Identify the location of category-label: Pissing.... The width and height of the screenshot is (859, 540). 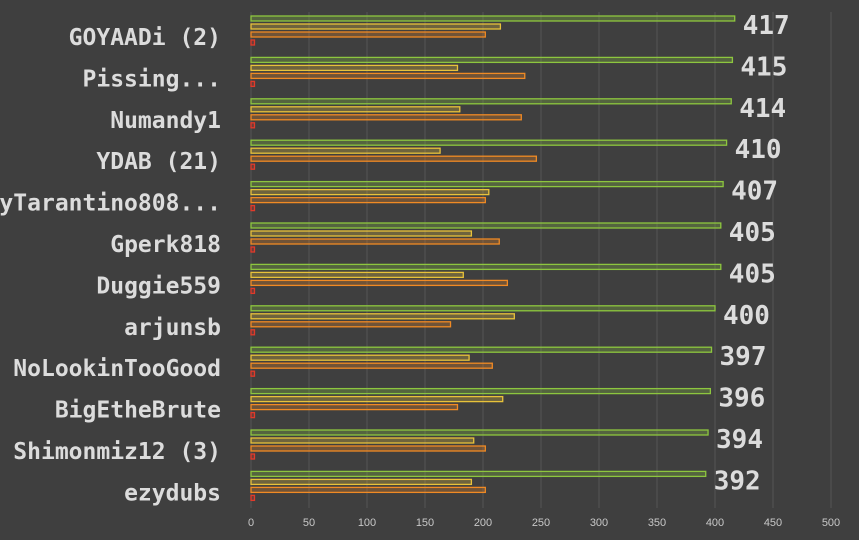
(152, 79).